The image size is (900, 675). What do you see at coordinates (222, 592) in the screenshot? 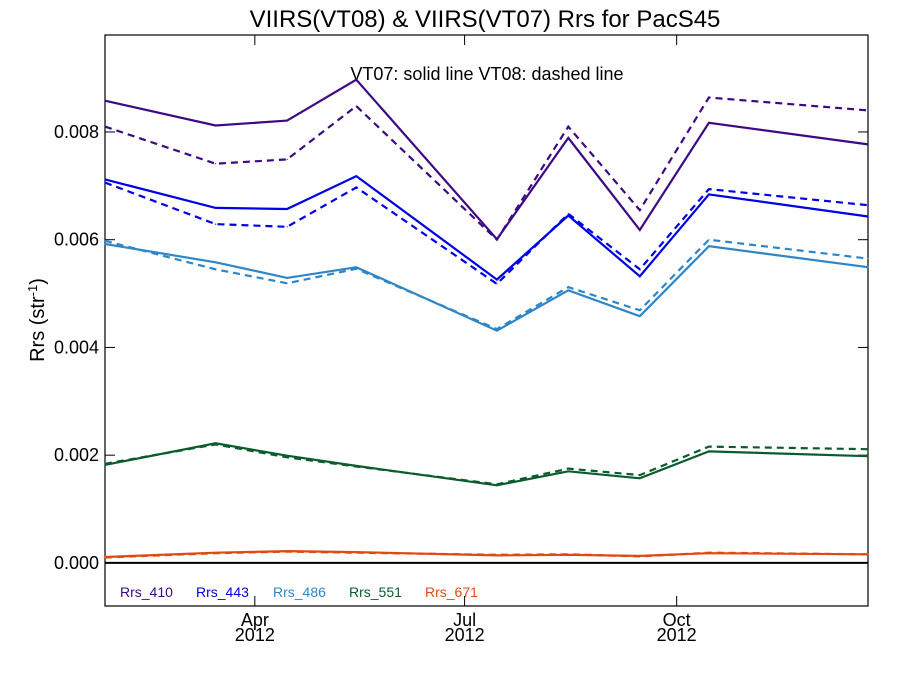
I see `legend-item-Rrs_443: Rrs_443` at bounding box center [222, 592].